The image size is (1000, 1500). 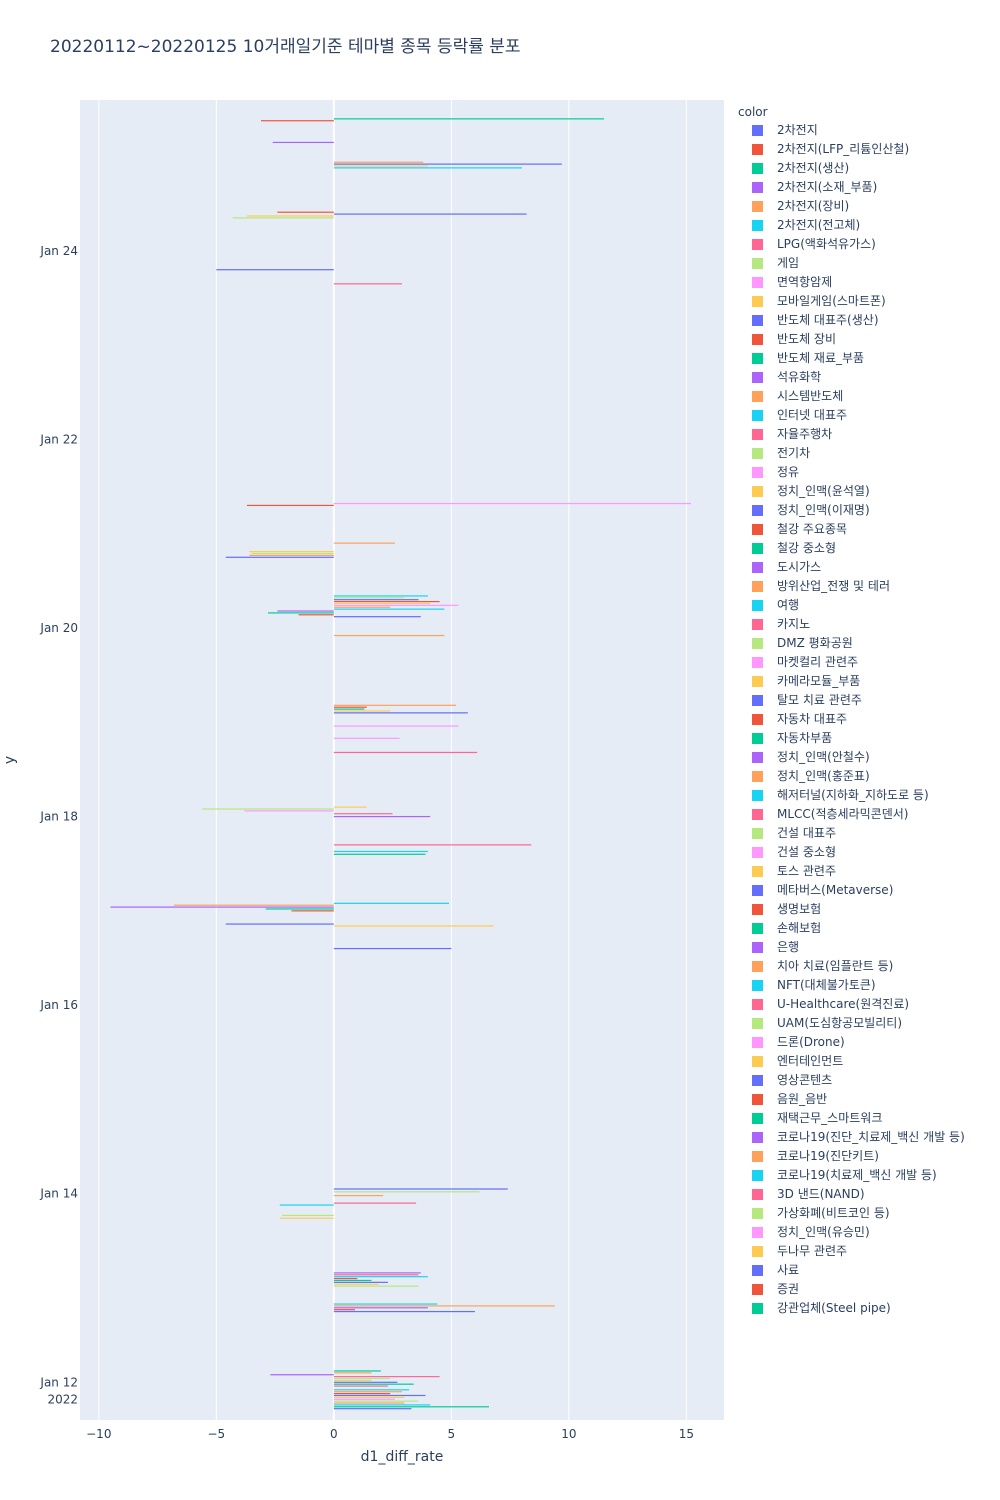 What do you see at coordinates (851, 1137) in the screenshot?
I see `legend-item: 코로나19(진단_치료제_백신 개발 등)` at bounding box center [851, 1137].